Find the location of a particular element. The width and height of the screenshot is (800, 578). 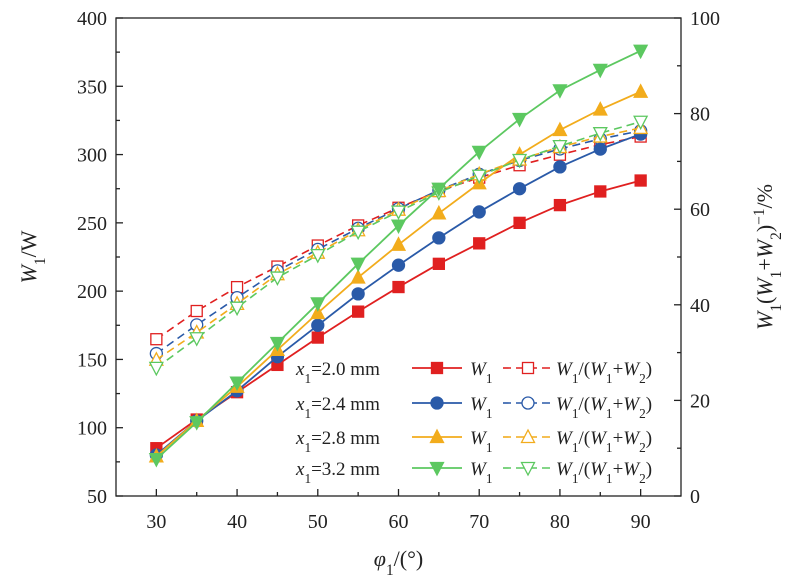

y-left-tick-label: 400 is located at coordinates (92, 19).